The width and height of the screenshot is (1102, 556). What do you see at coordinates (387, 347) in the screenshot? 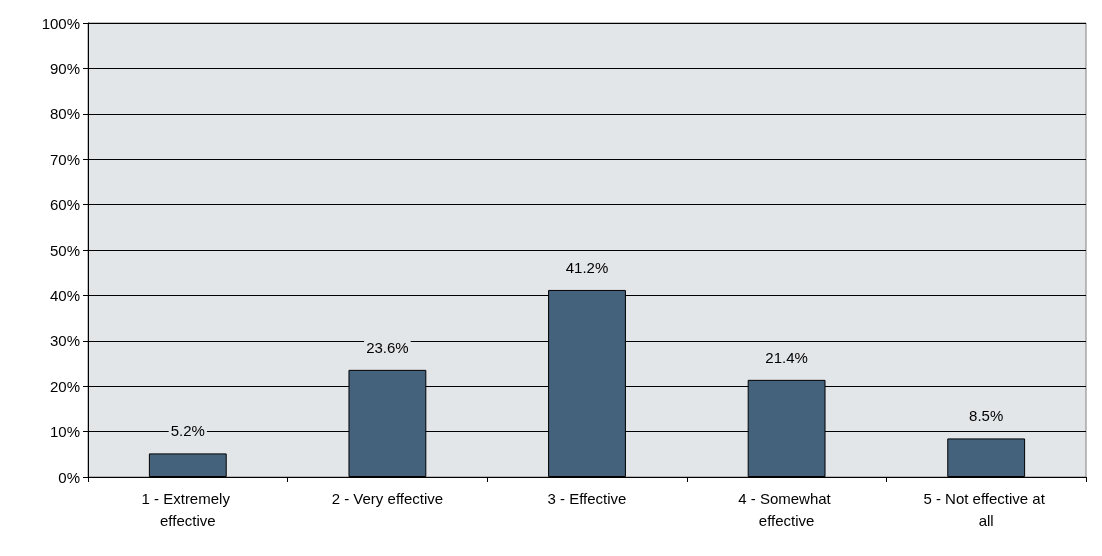
I see `data-label: 23.6%` at bounding box center [387, 347].